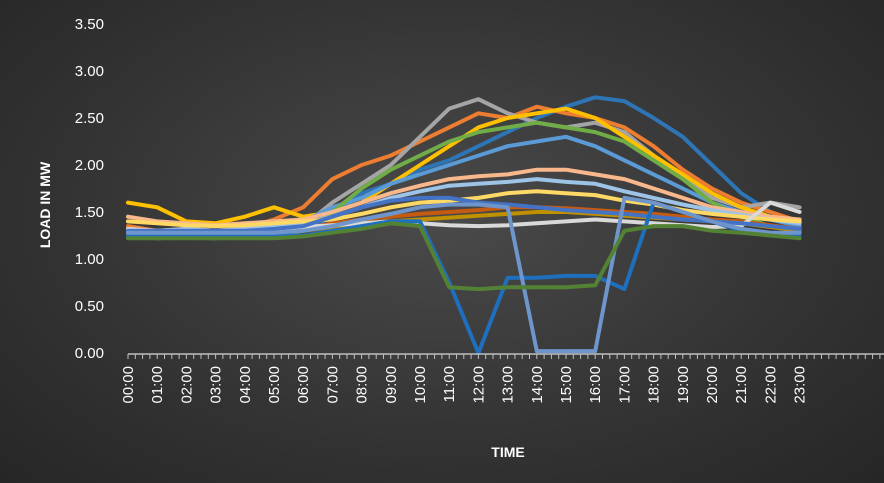 The image size is (884, 483). Describe the element at coordinates (362, 385) in the screenshot. I see `x-tick-label: 08:00` at that location.